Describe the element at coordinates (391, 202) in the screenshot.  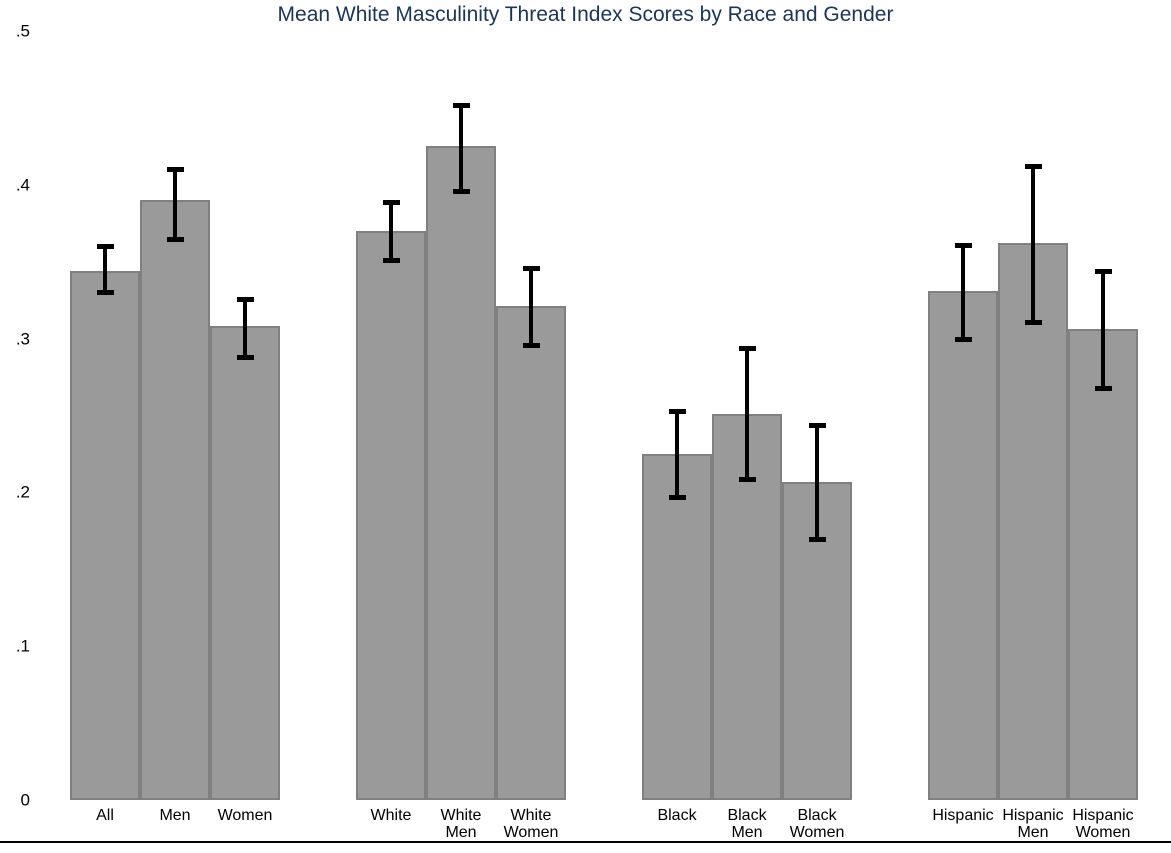
I see `error-bar-cap-top-white` at that location.